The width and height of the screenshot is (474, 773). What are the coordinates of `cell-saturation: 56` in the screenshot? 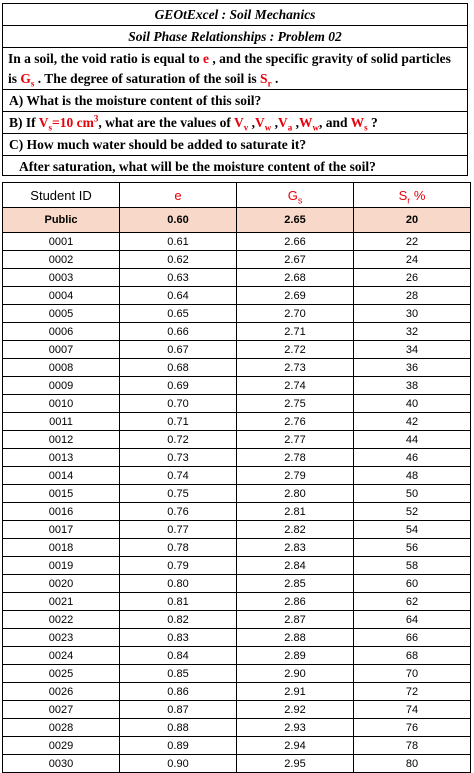 It's located at (412, 547).